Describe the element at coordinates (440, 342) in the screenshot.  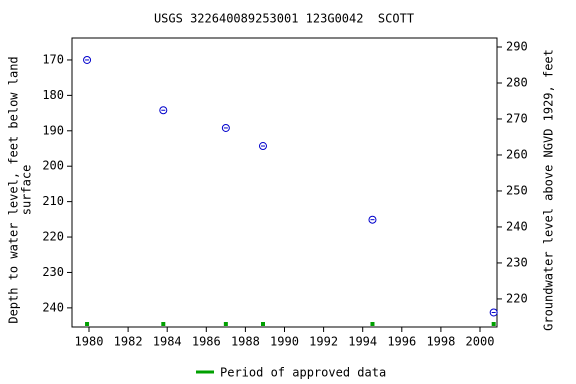
I see `x-tick-label: 1998` at that location.